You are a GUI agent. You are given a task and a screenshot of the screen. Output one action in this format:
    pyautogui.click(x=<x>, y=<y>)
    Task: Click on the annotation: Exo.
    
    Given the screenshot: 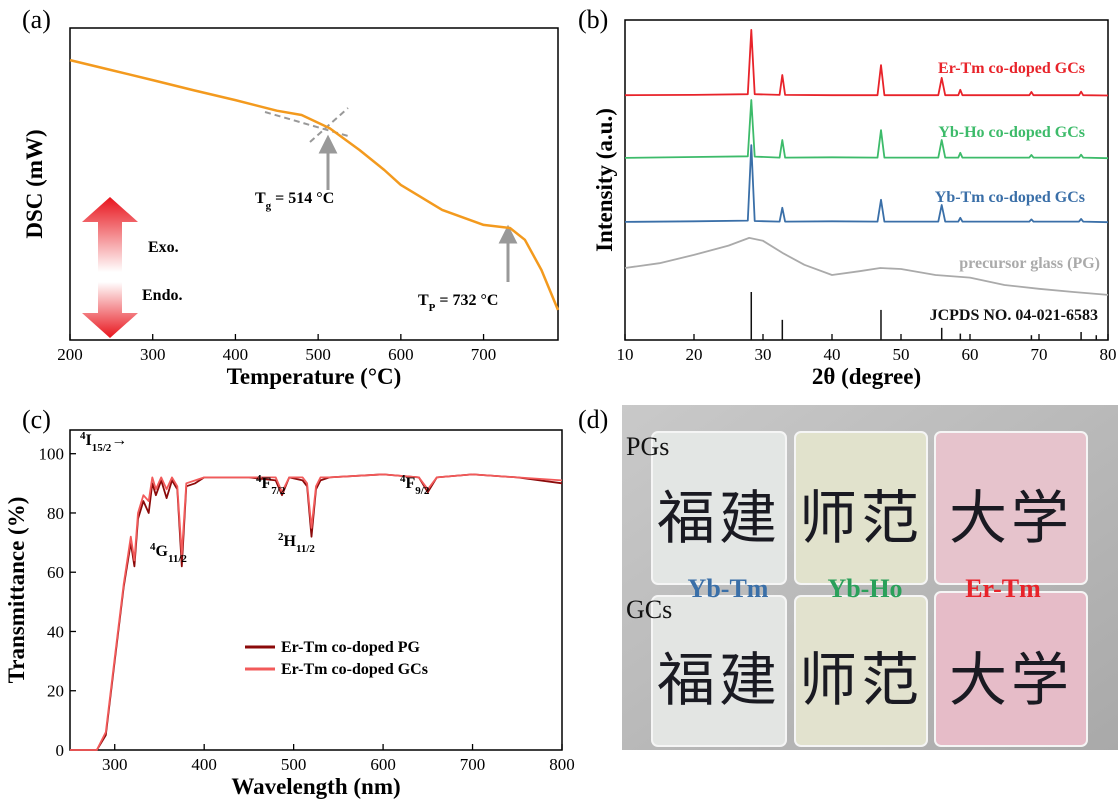 What is the action you would take?
    pyautogui.click(x=163, y=247)
    